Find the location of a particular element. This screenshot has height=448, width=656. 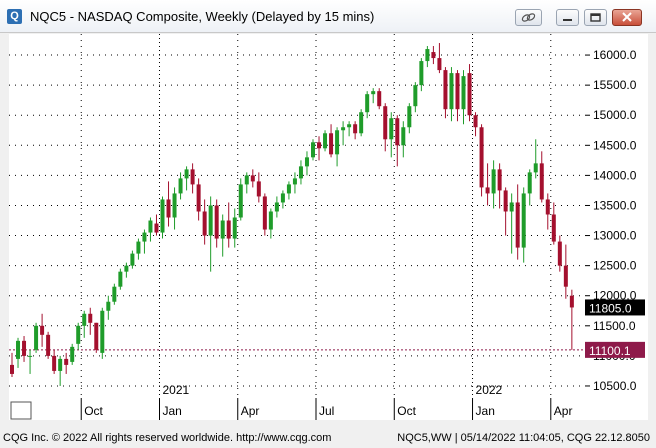

minimize-icon is located at coordinates (567, 20).